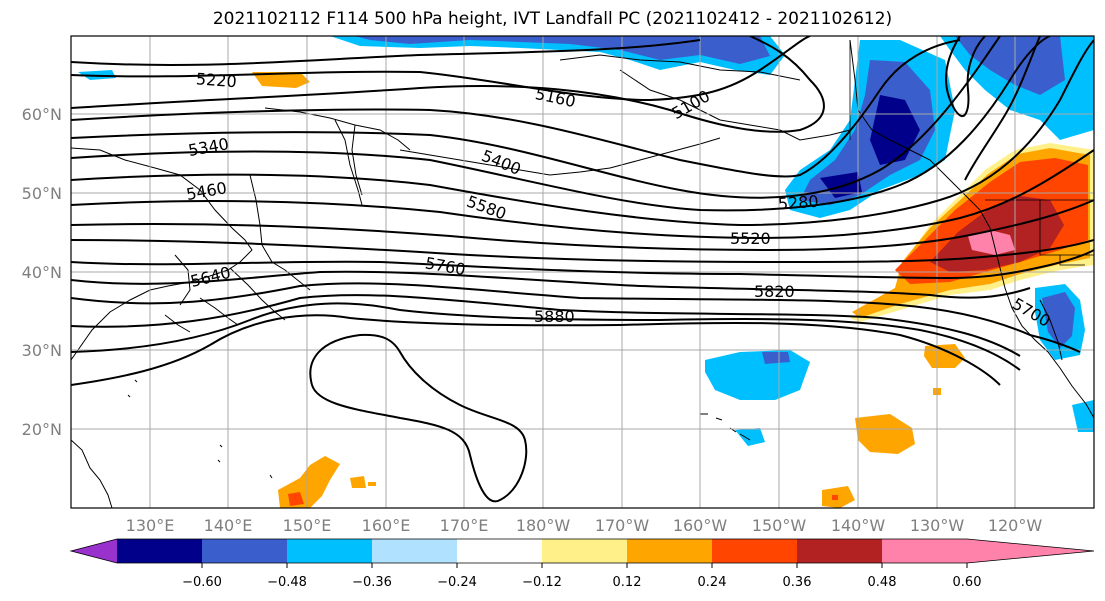 Image resolution: width=1105 pixels, height=601 pixels. I want to click on colorbar-ticks, so click(584, 565).